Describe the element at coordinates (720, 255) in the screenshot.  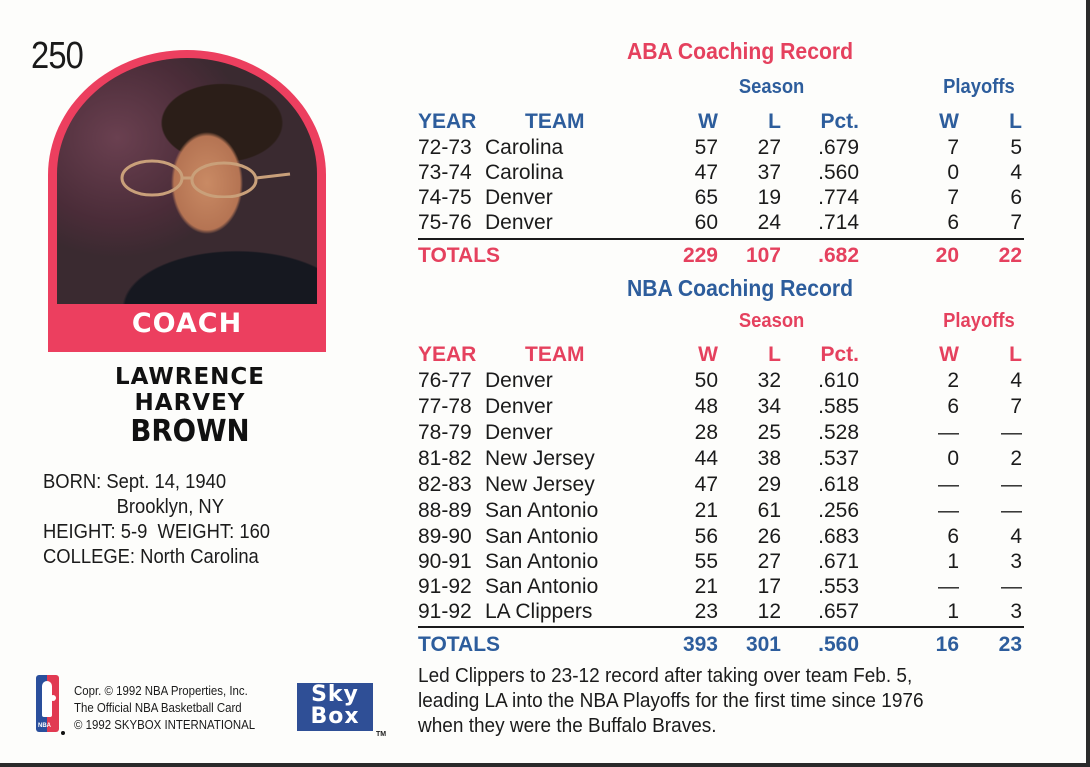
I see `aba-totals-row: TOTALS 229 107.682 20 22` at that location.